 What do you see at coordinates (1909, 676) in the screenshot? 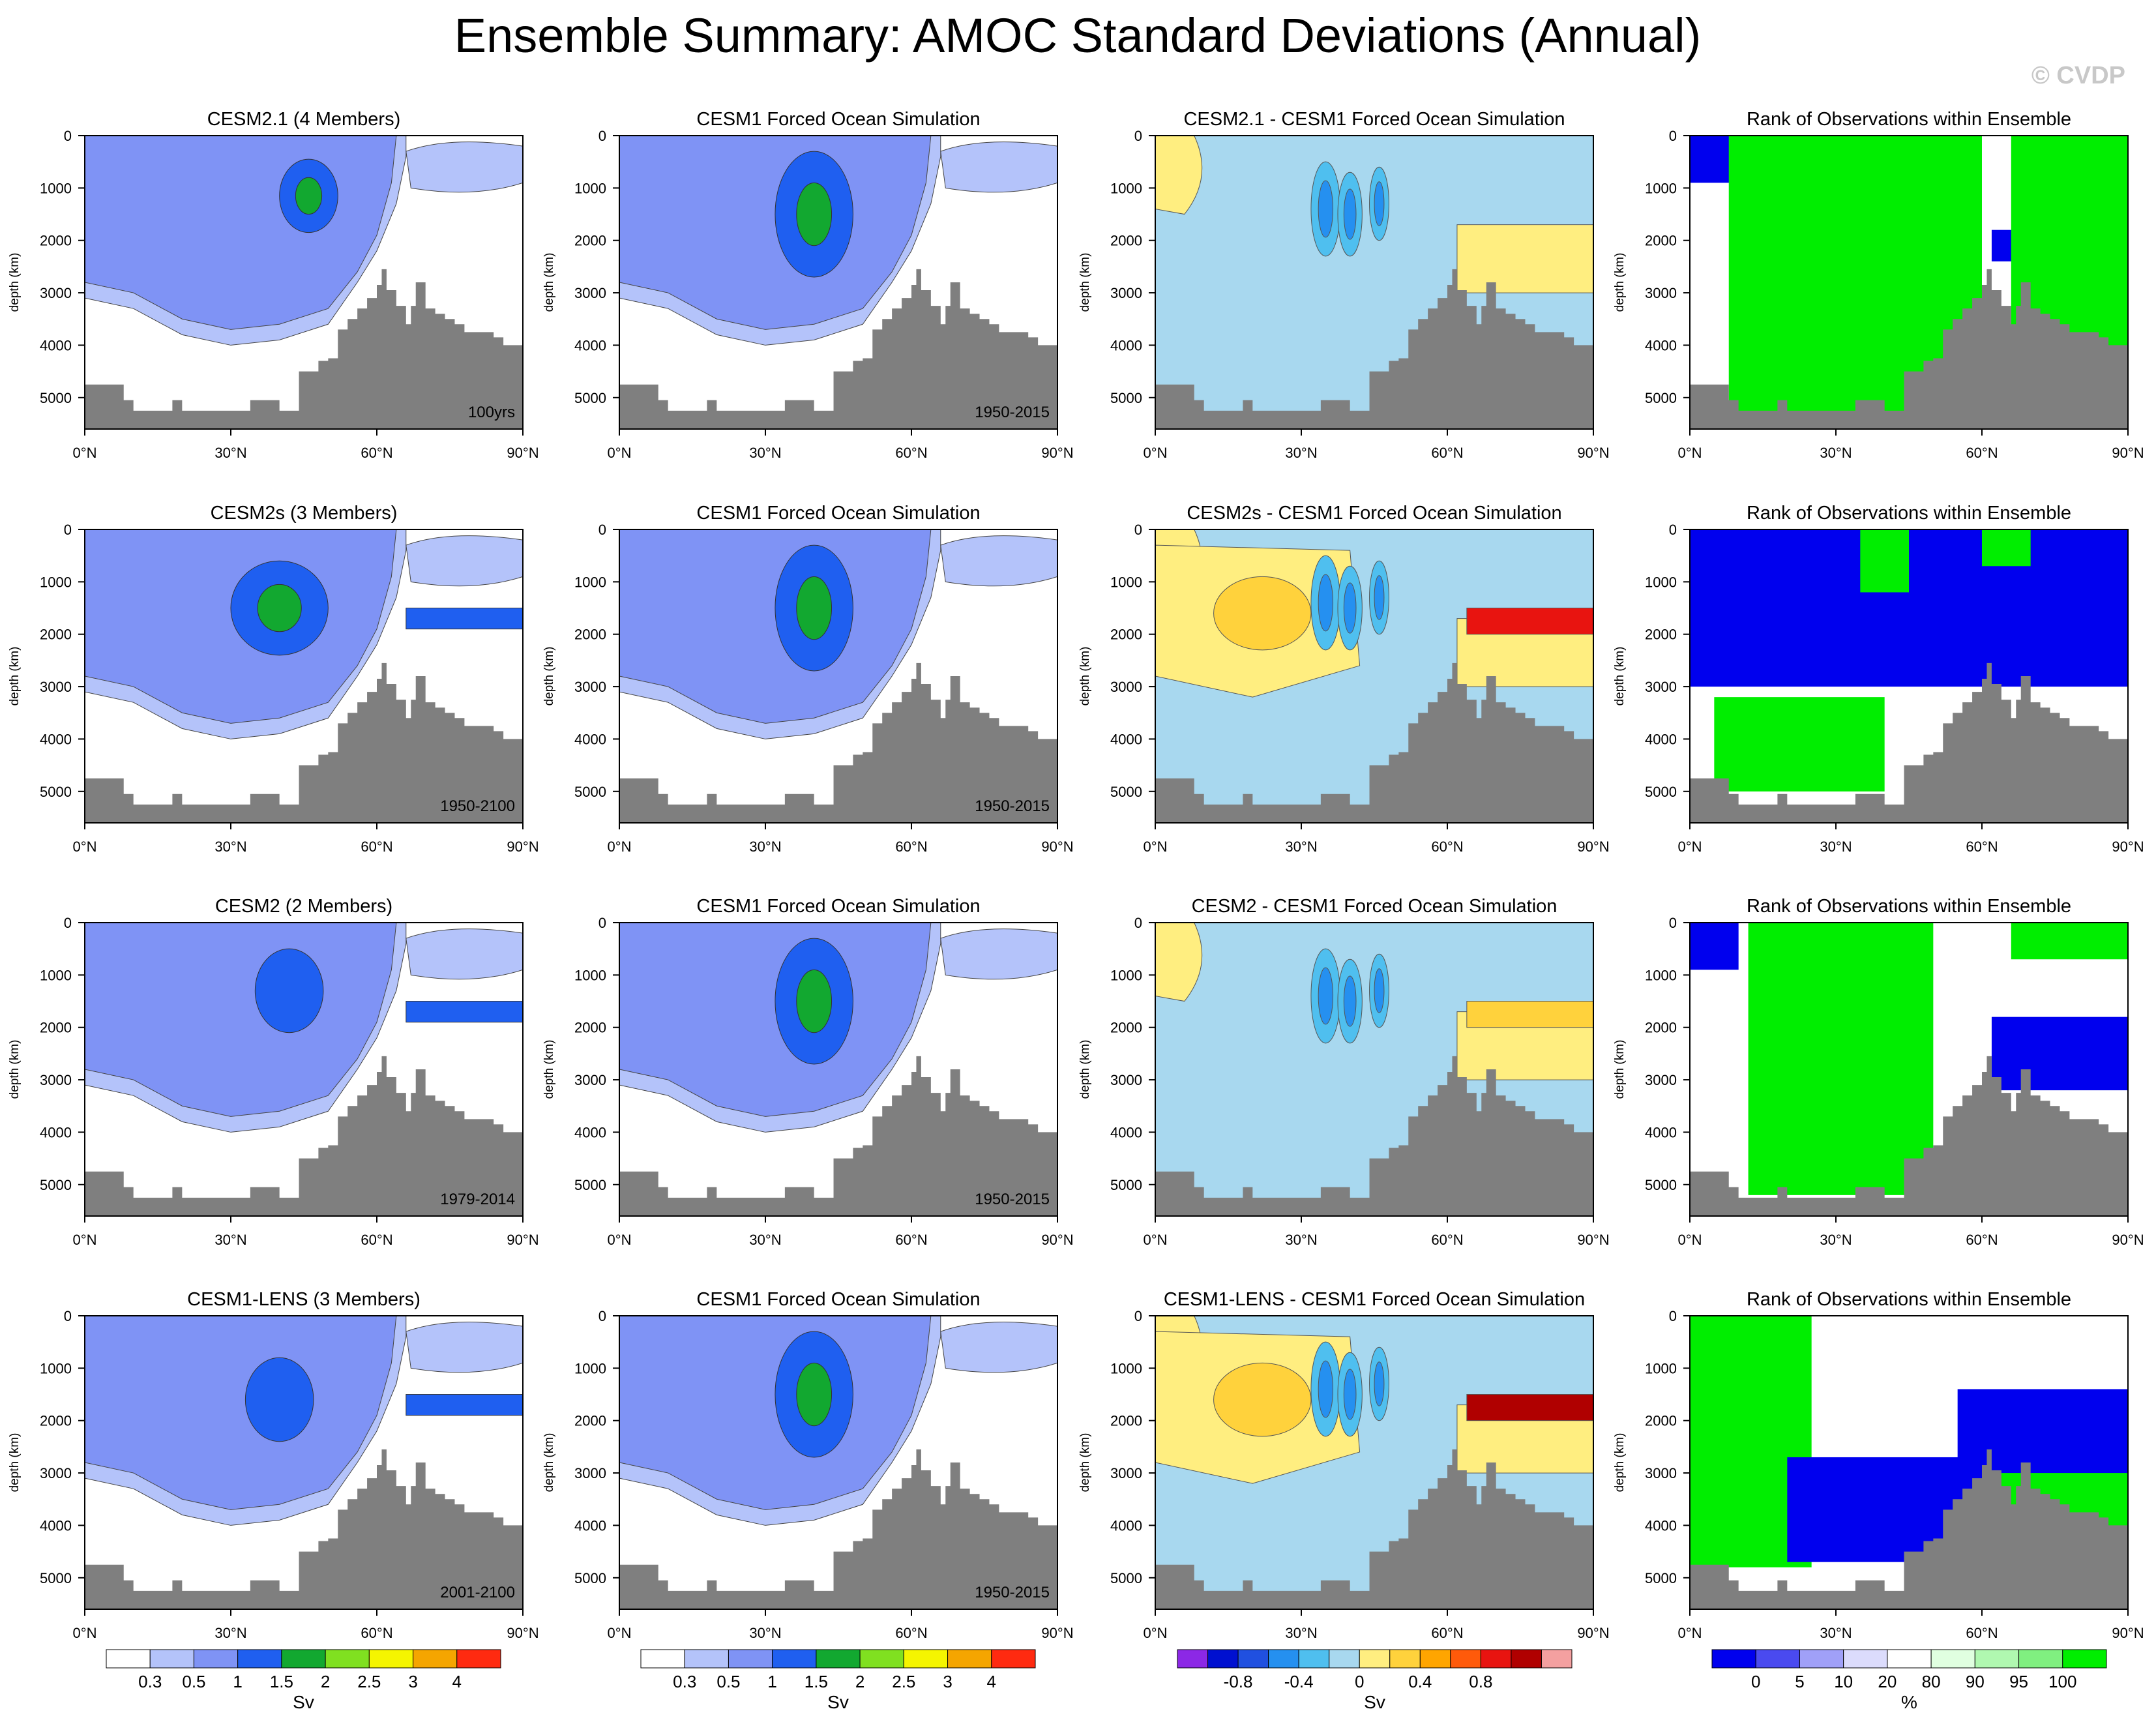
I see `field` at bounding box center [1909, 676].